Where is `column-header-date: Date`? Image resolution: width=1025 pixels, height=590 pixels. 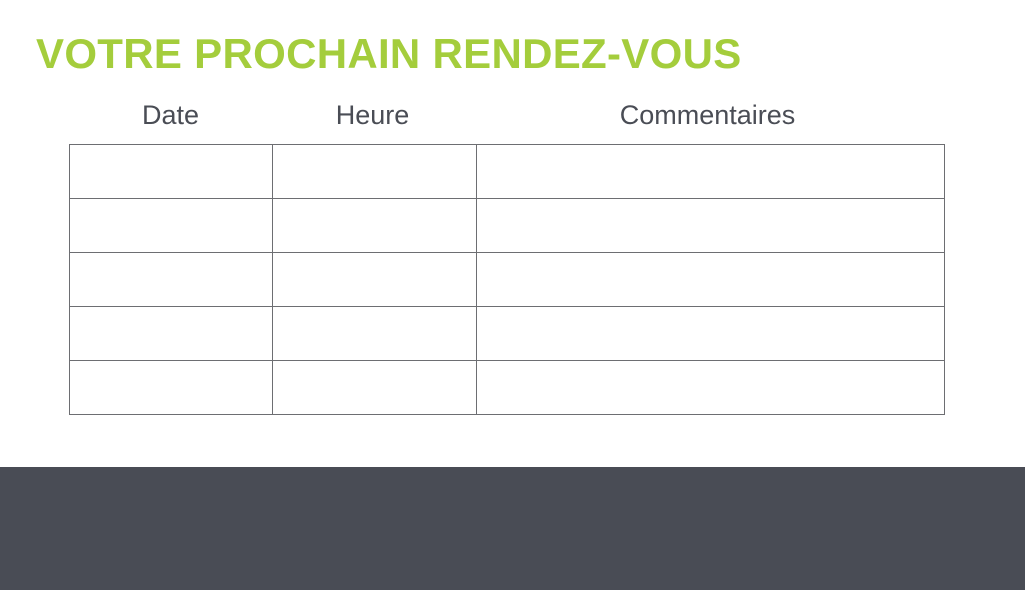
column-header-date: Date is located at coordinates (170, 115).